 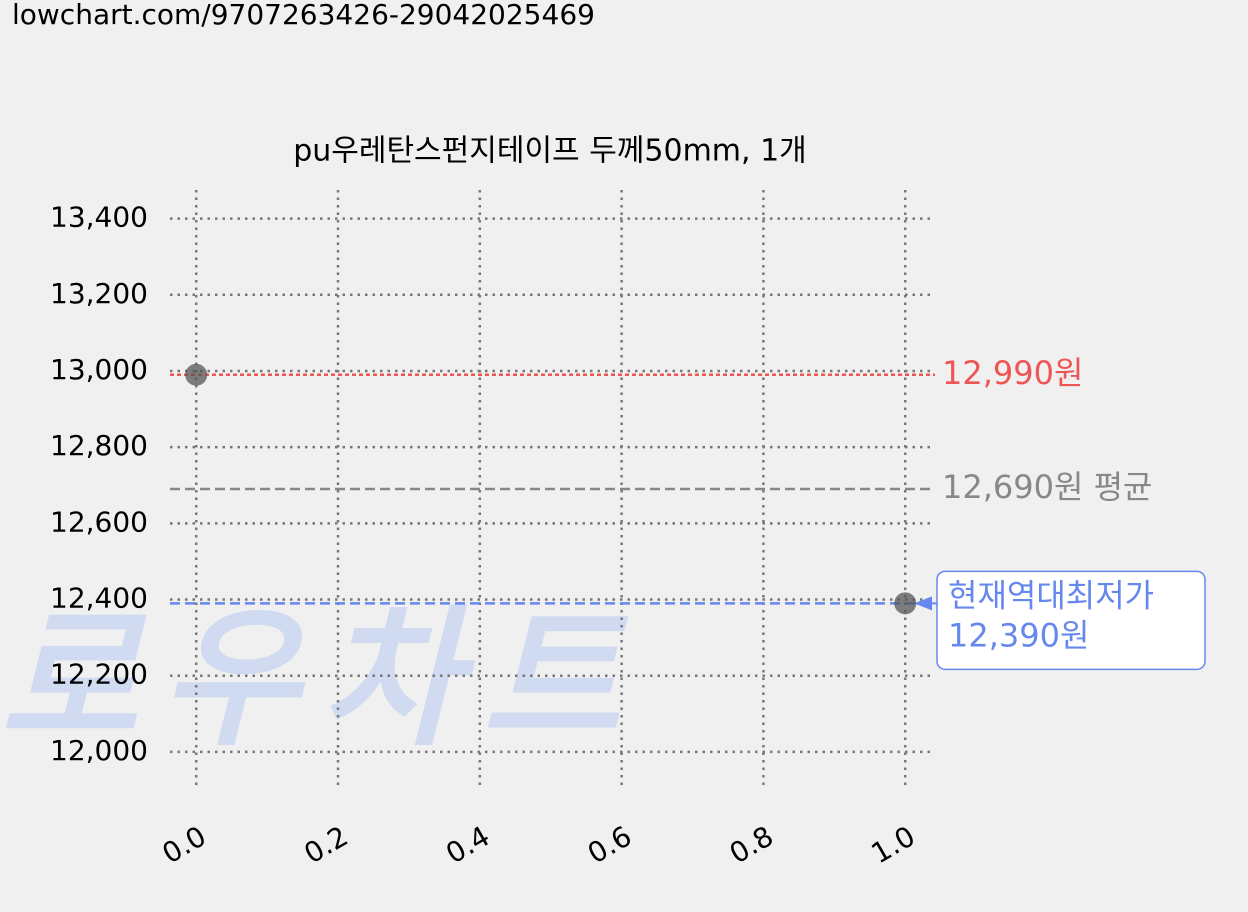 What do you see at coordinates (1012, 373) in the screenshot?
I see `annotation-label: 12,990원` at bounding box center [1012, 373].